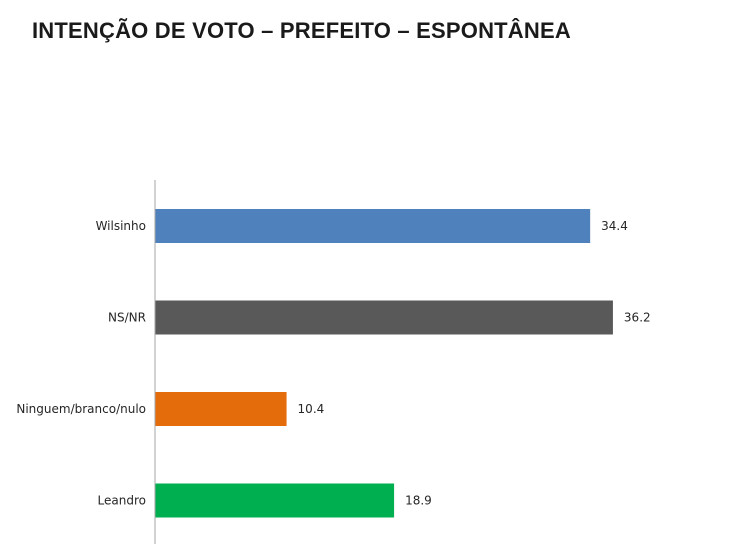  What do you see at coordinates (418, 501) in the screenshot?
I see `value-label-leandro: 18.9` at bounding box center [418, 501].